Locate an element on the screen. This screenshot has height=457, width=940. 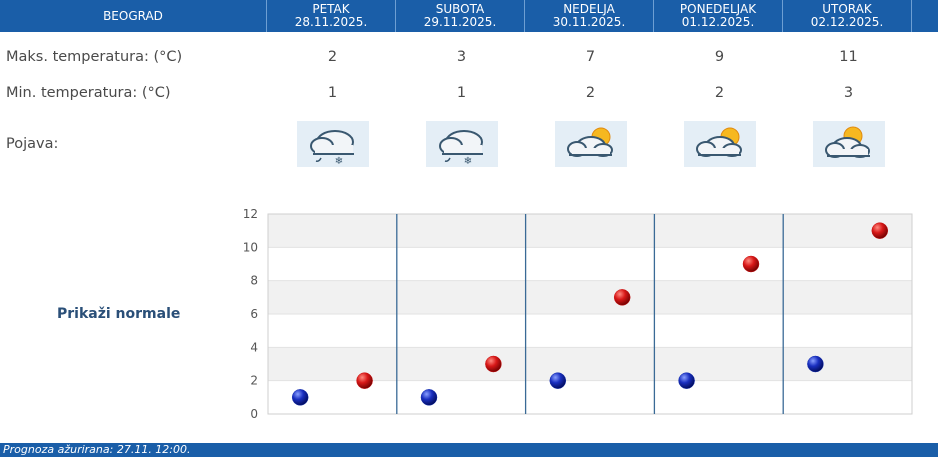
day-header-3: PONEDELJAK 01.12.2025. is located at coordinates (718, 16).